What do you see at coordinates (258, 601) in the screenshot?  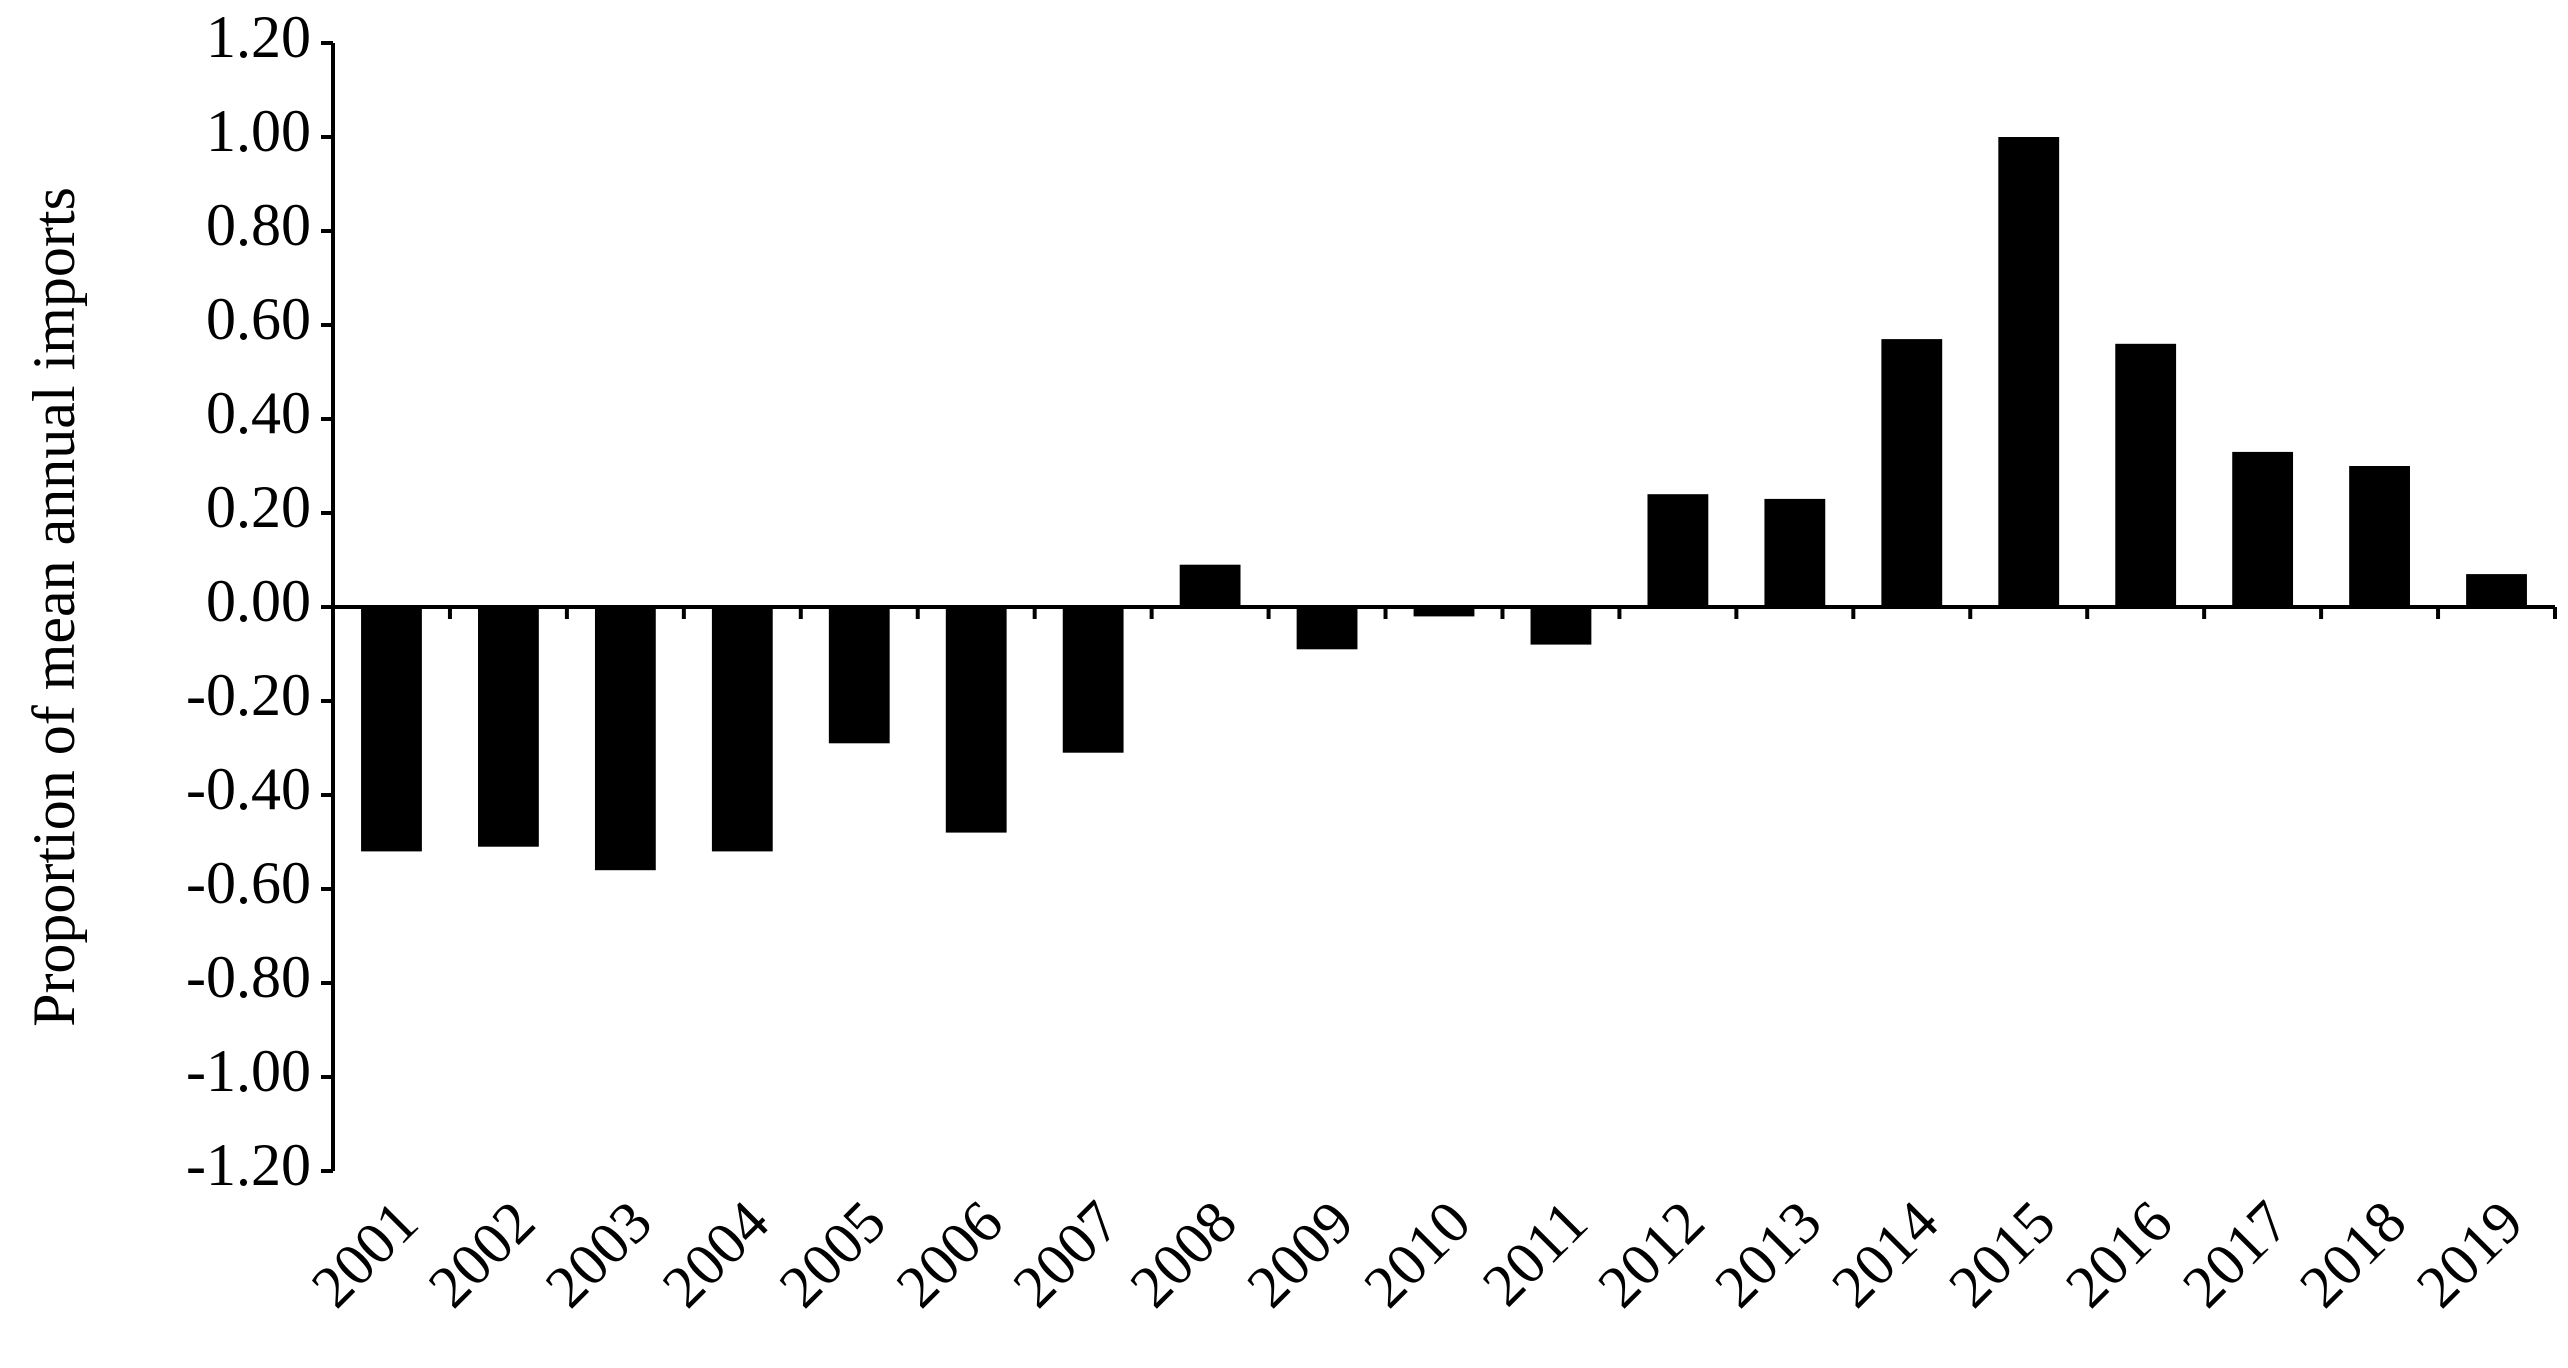 I see `y-tick-label: 0.00` at bounding box center [258, 601].